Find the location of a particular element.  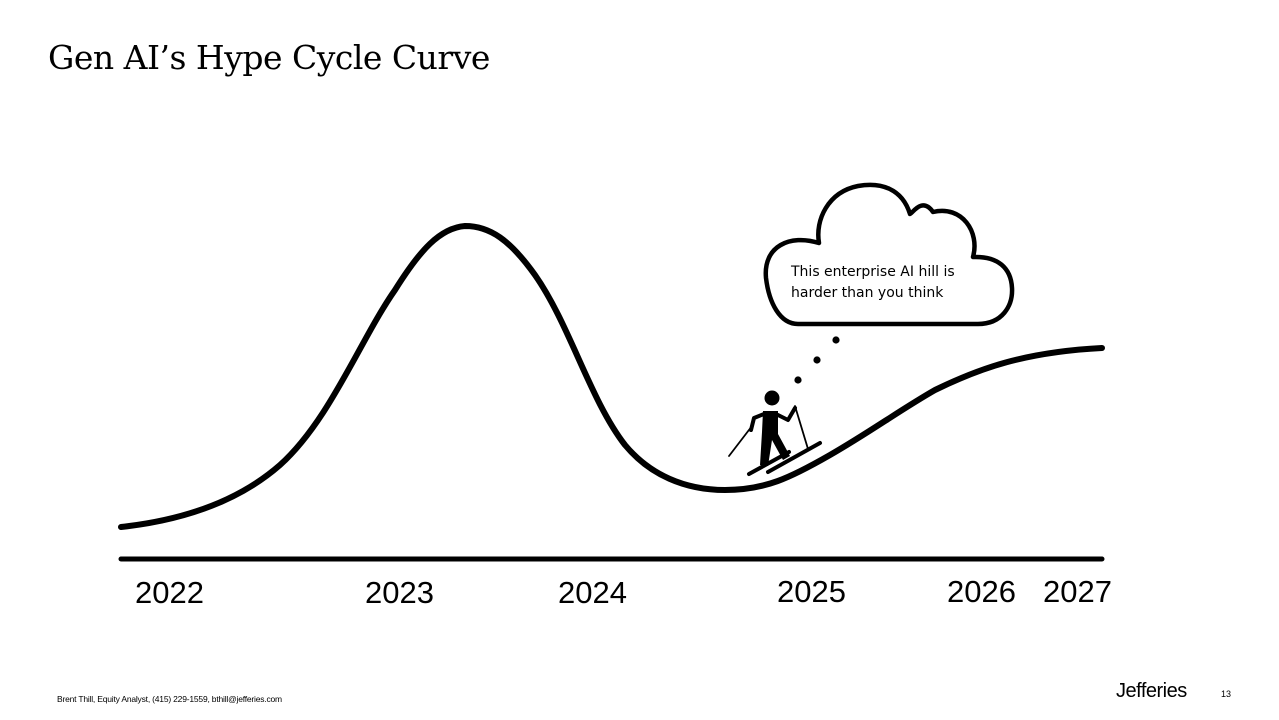

thought-cloud is located at coordinates (889, 254).